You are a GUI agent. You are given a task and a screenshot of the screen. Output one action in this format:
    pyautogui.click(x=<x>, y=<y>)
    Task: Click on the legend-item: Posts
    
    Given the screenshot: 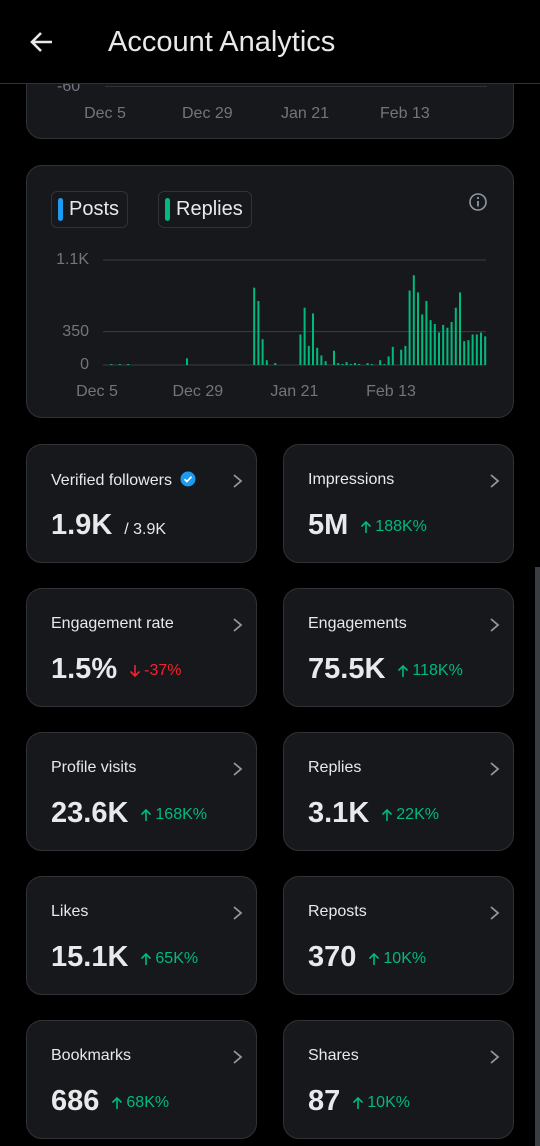 What is the action you would take?
    pyautogui.click(x=90, y=209)
    